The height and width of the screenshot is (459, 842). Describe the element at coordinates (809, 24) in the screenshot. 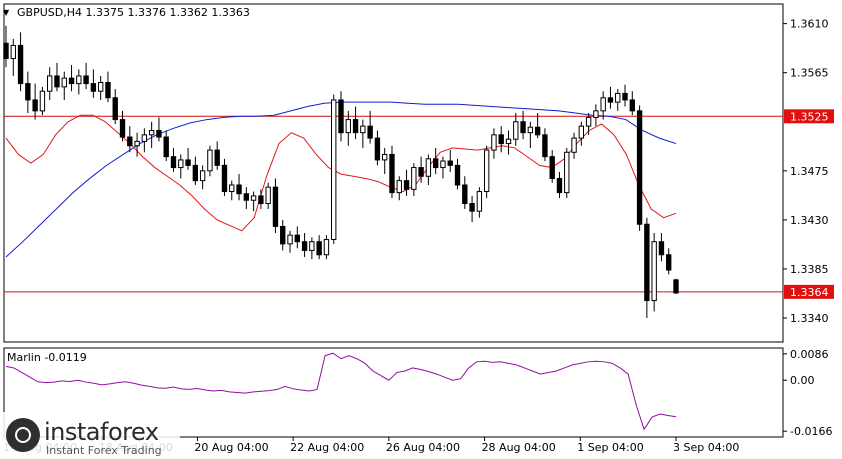

I see `price-tick-label: 1.3610` at that location.